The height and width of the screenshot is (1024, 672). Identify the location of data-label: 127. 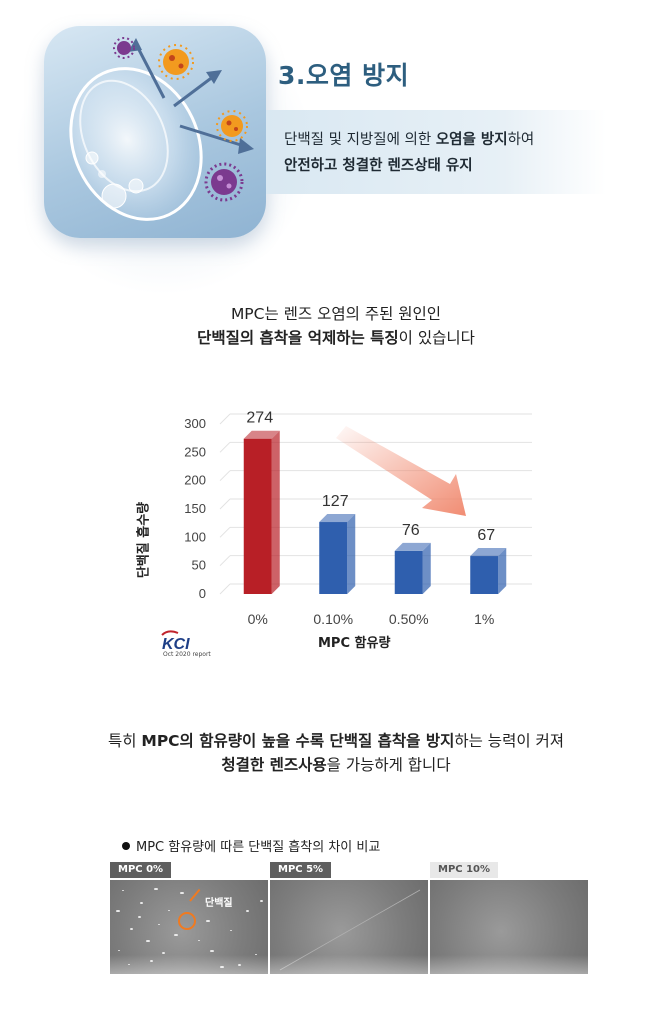
(335, 501).